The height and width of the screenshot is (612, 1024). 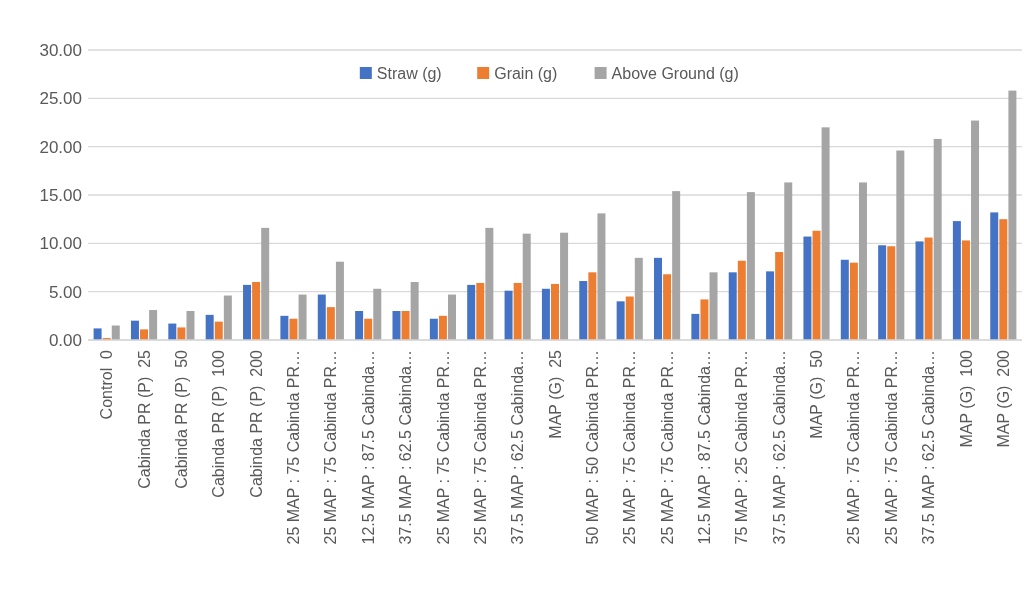 I want to click on x-tick-label: Cabinda PR (P) 100, so click(x=219, y=423).